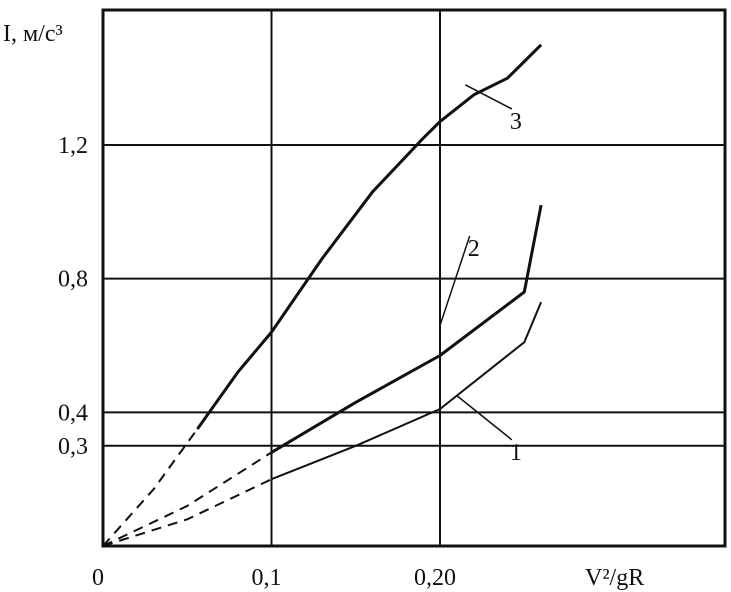 This screenshot has width=731, height=592. I want to click on x-tick-label: 0,1, so click(267, 578).